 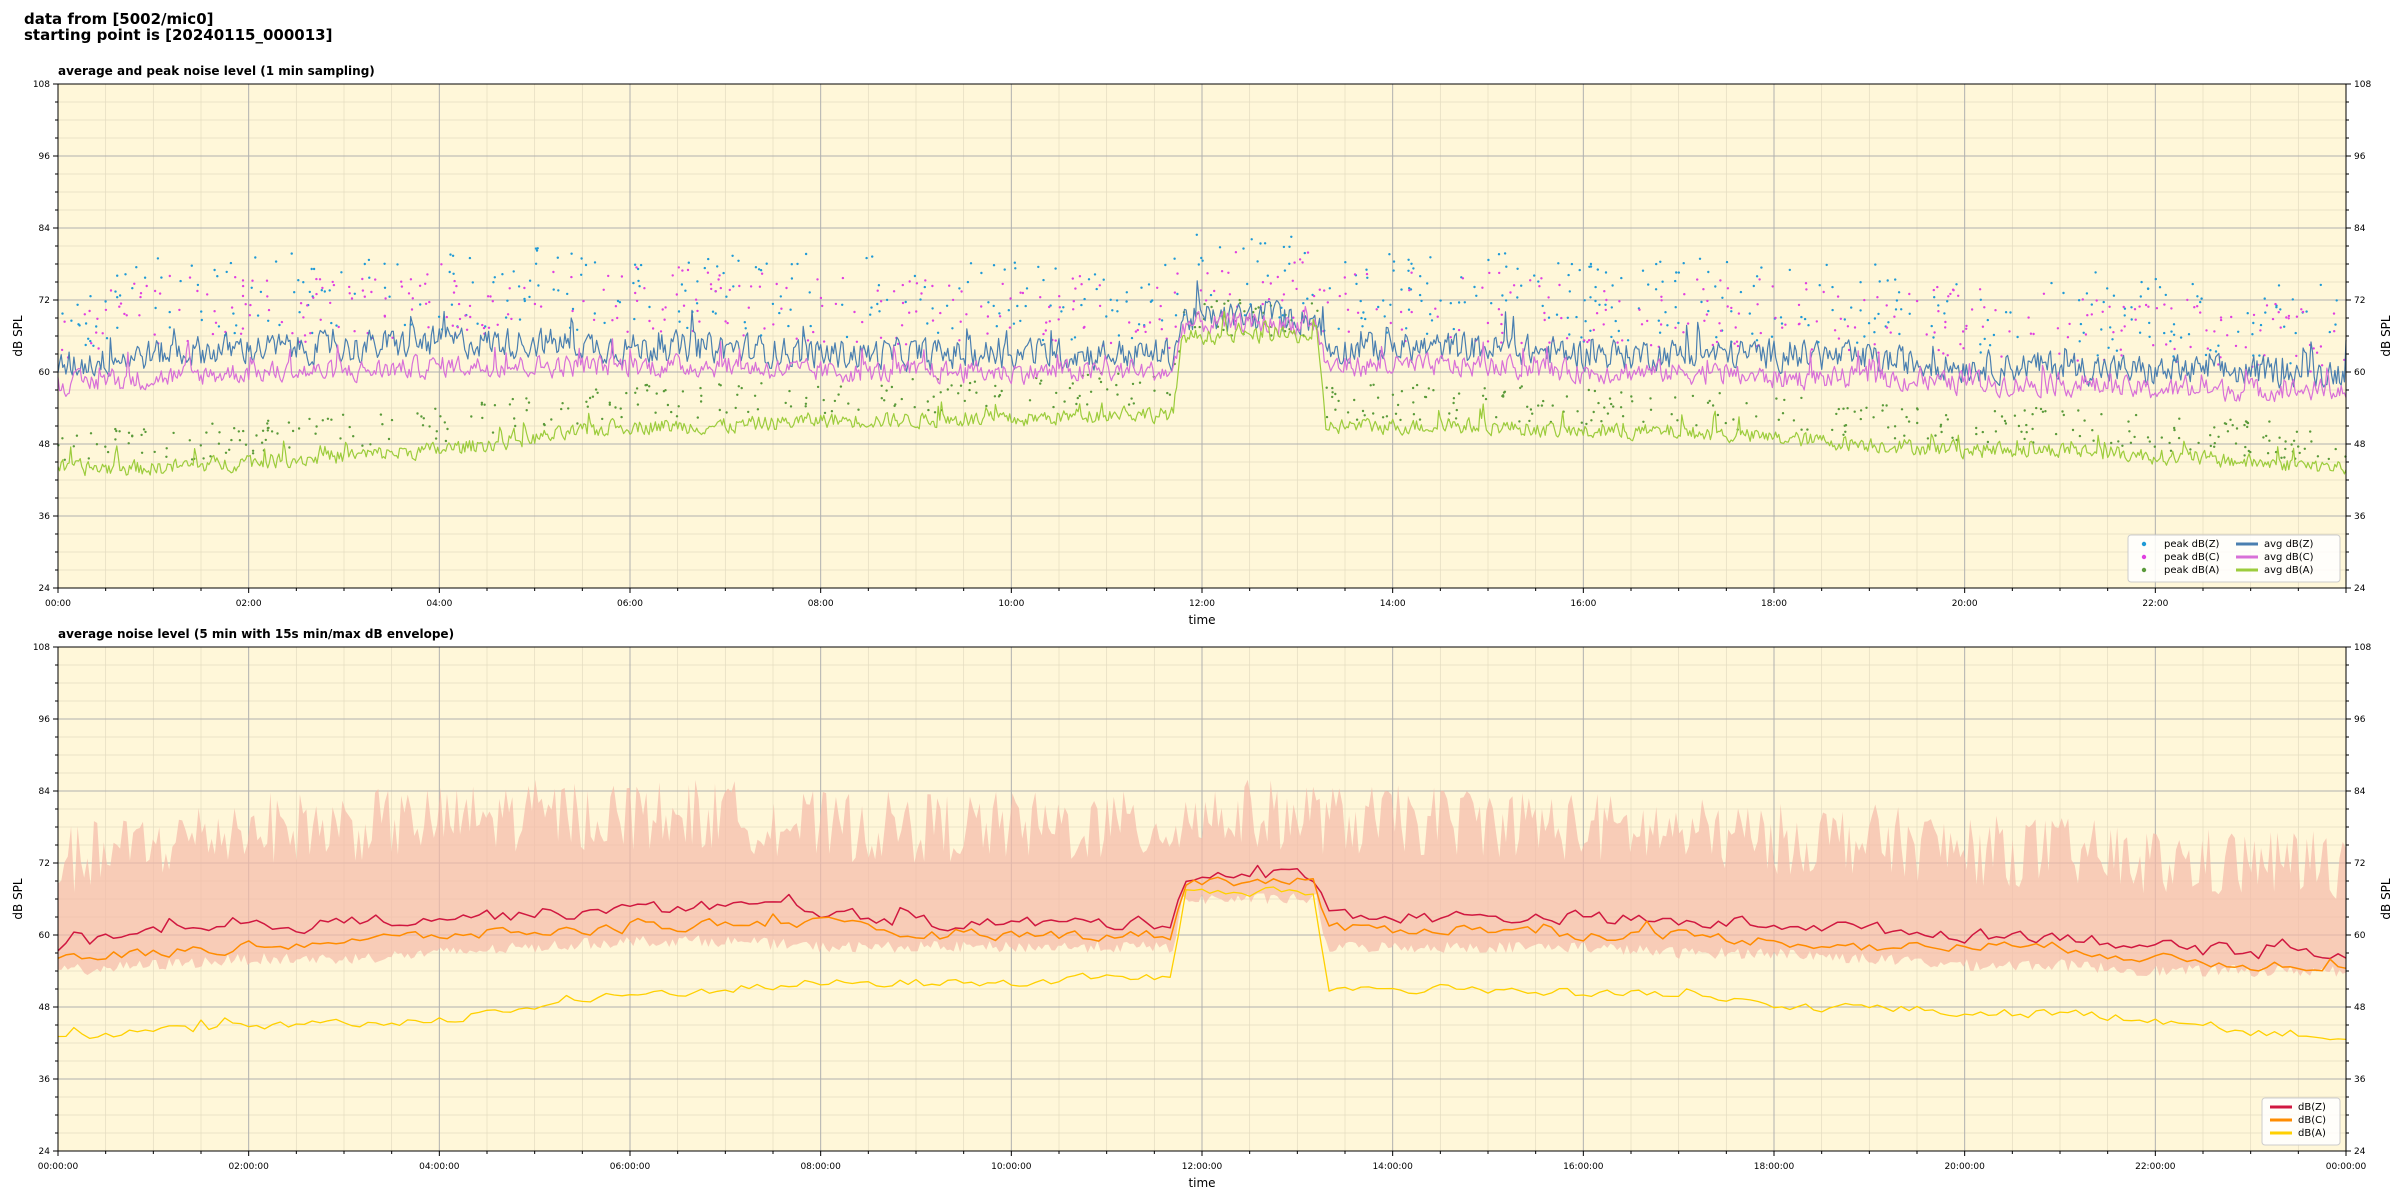 I want to click on x-tick-label: 06:00:00, so click(x=630, y=1167).